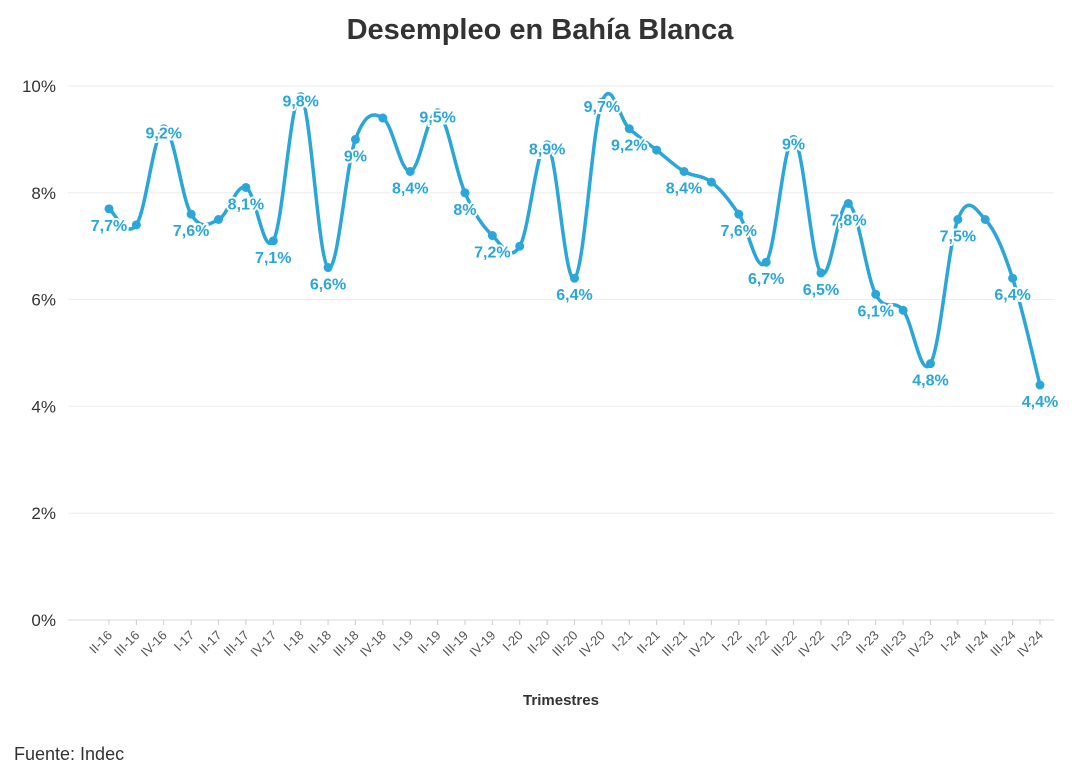 The width and height of the screenshot is (1080, 782). What do you see at coordinates (811, 644) in the screenshot?
I see `x-tick-label: IV-22` at bounding box center [811, 644].